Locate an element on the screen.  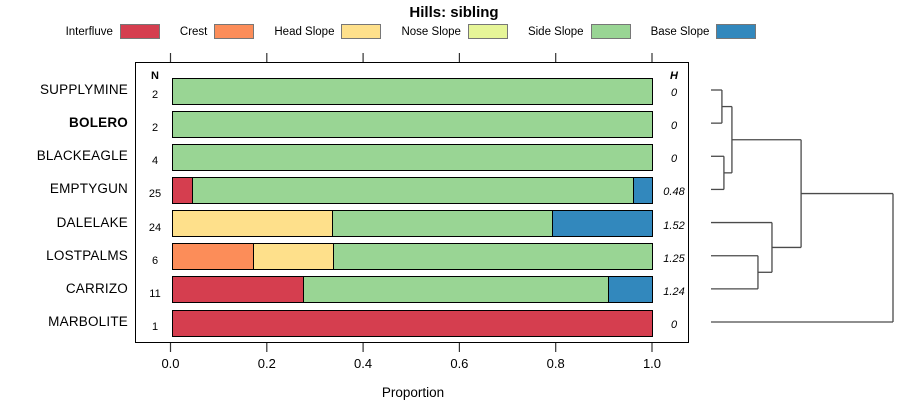
row-h-value: 1.25 is located at coordinates (674, 258).